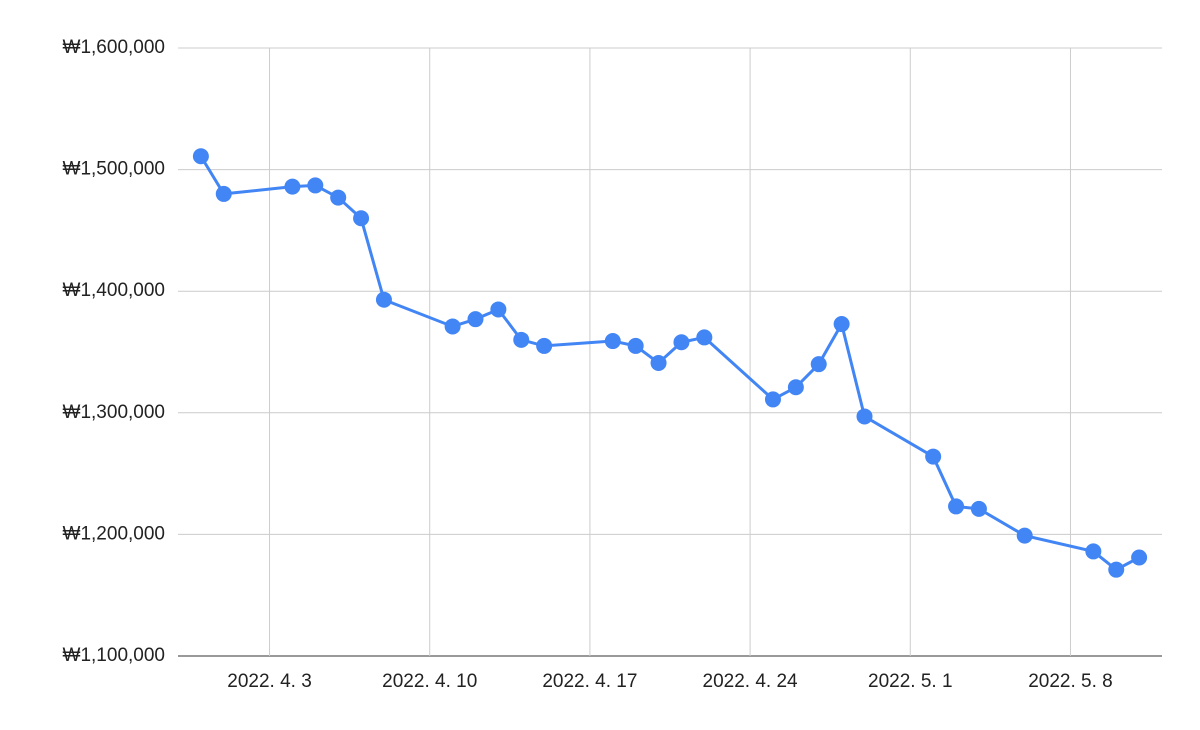 The width and height of the screenshot is (1200, 730). I want to click on x-tick-label: 2022. 4. 24, so click(751, 681).